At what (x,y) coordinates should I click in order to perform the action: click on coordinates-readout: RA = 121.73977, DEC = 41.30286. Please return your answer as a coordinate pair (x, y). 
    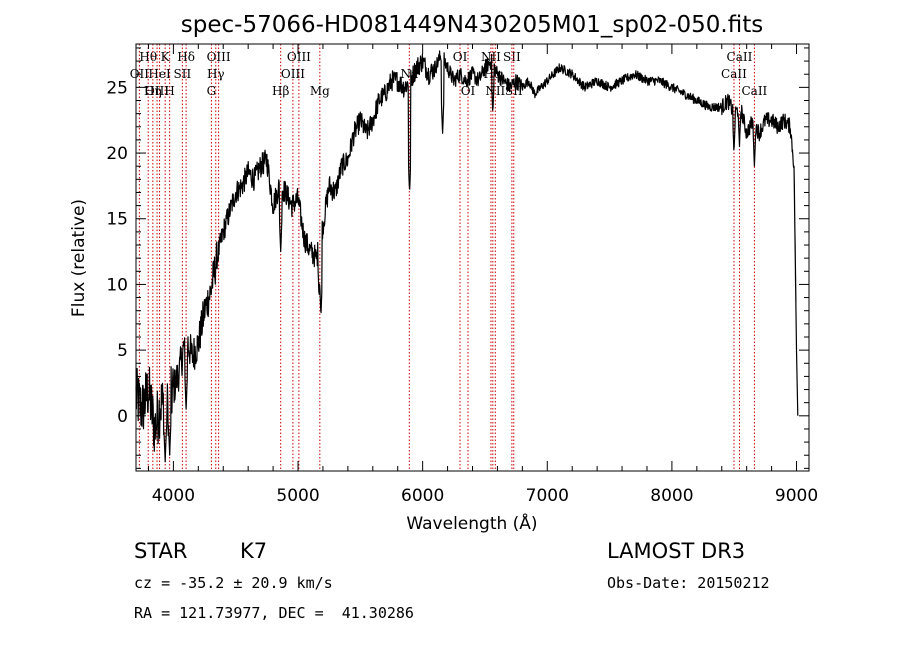
    Looking at the image, I should click on (274, 613).